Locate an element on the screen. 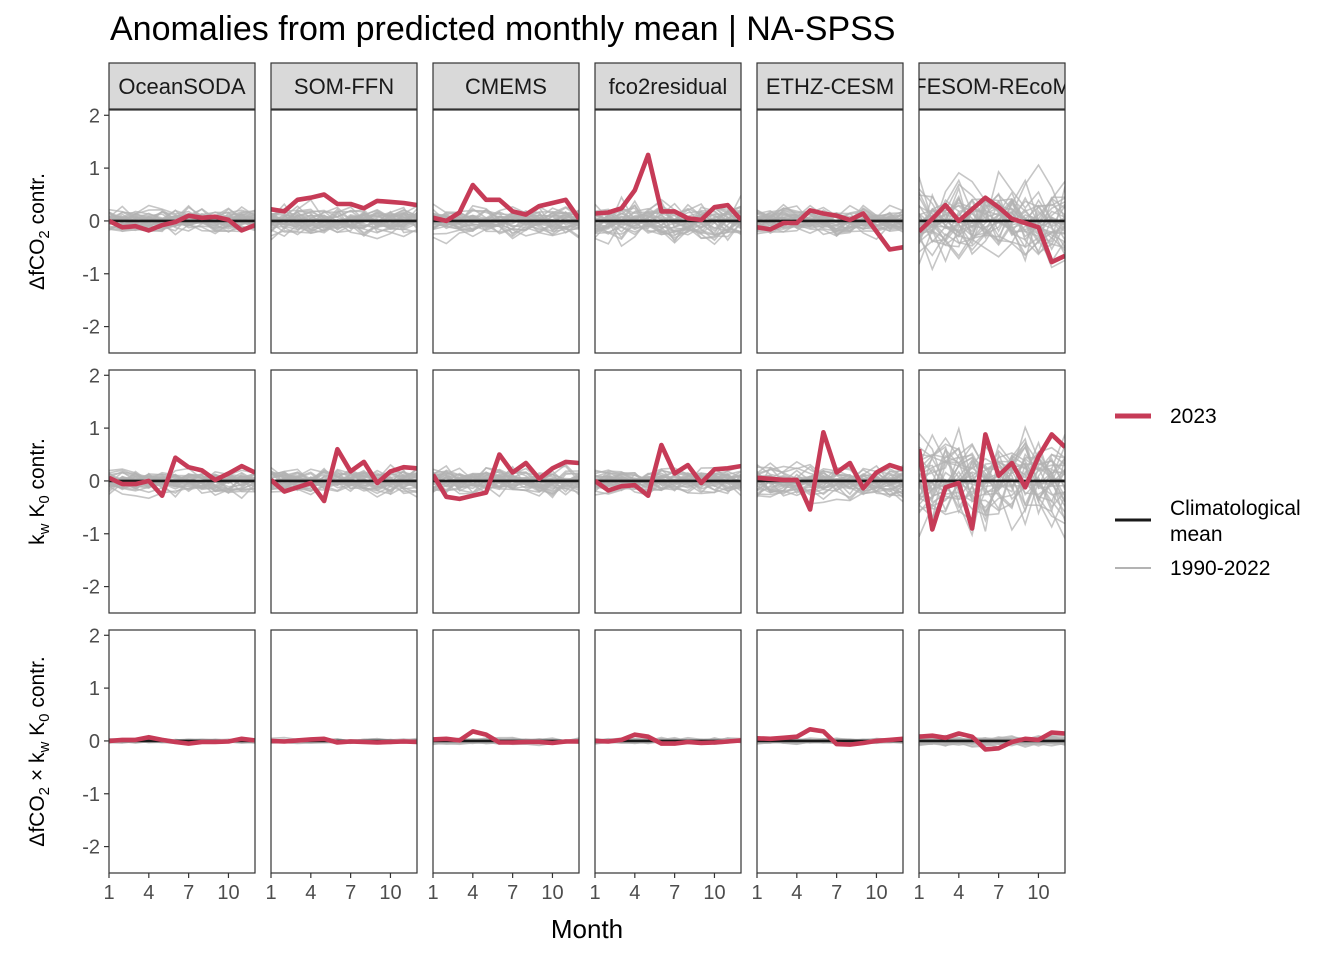  facet-strip: CMEMS is located at coordinates (506, 86).